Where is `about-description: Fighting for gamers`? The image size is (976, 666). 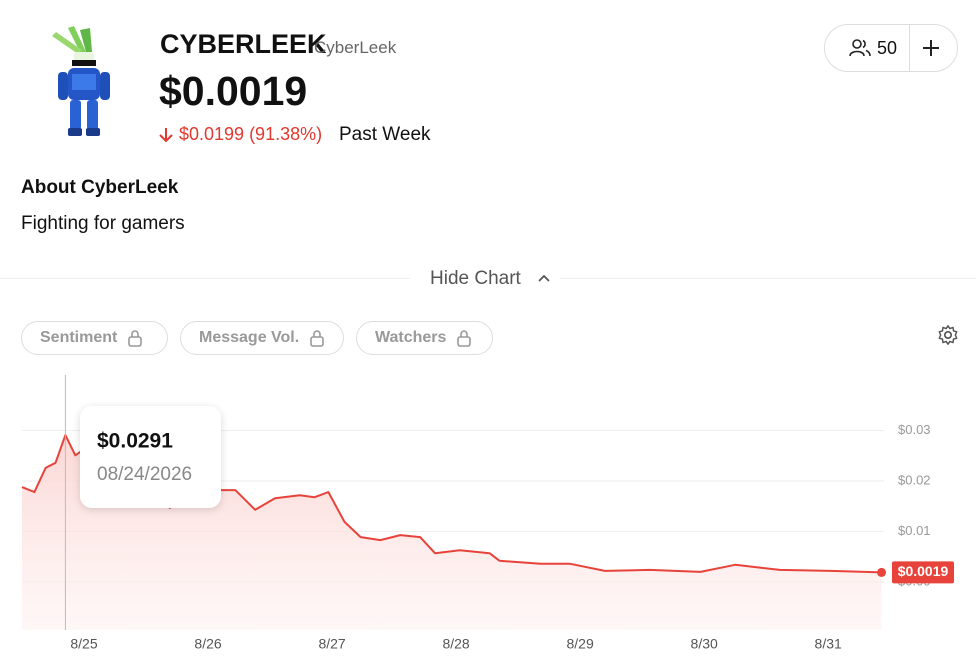 about-description: Fighting for gamers is located at coordinates (103, 223).